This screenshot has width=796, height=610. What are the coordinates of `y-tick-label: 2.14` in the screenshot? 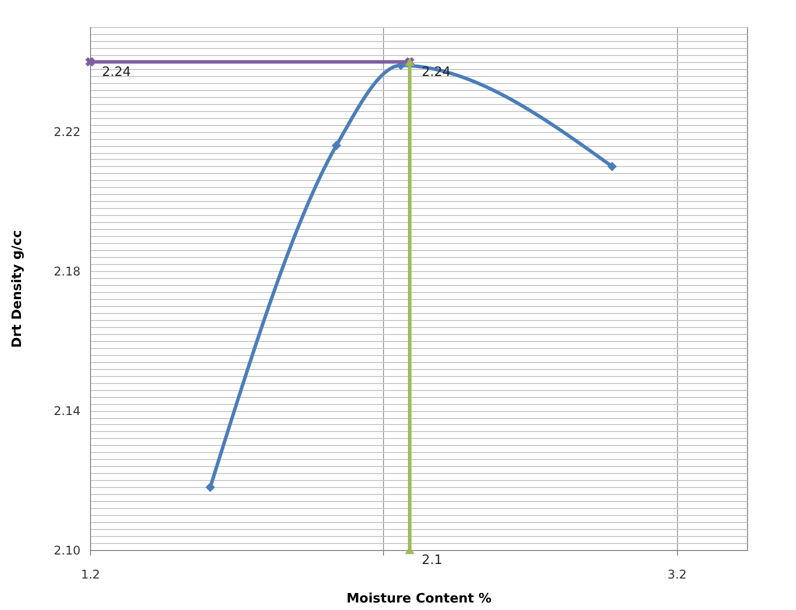 It's located at (67, 411).